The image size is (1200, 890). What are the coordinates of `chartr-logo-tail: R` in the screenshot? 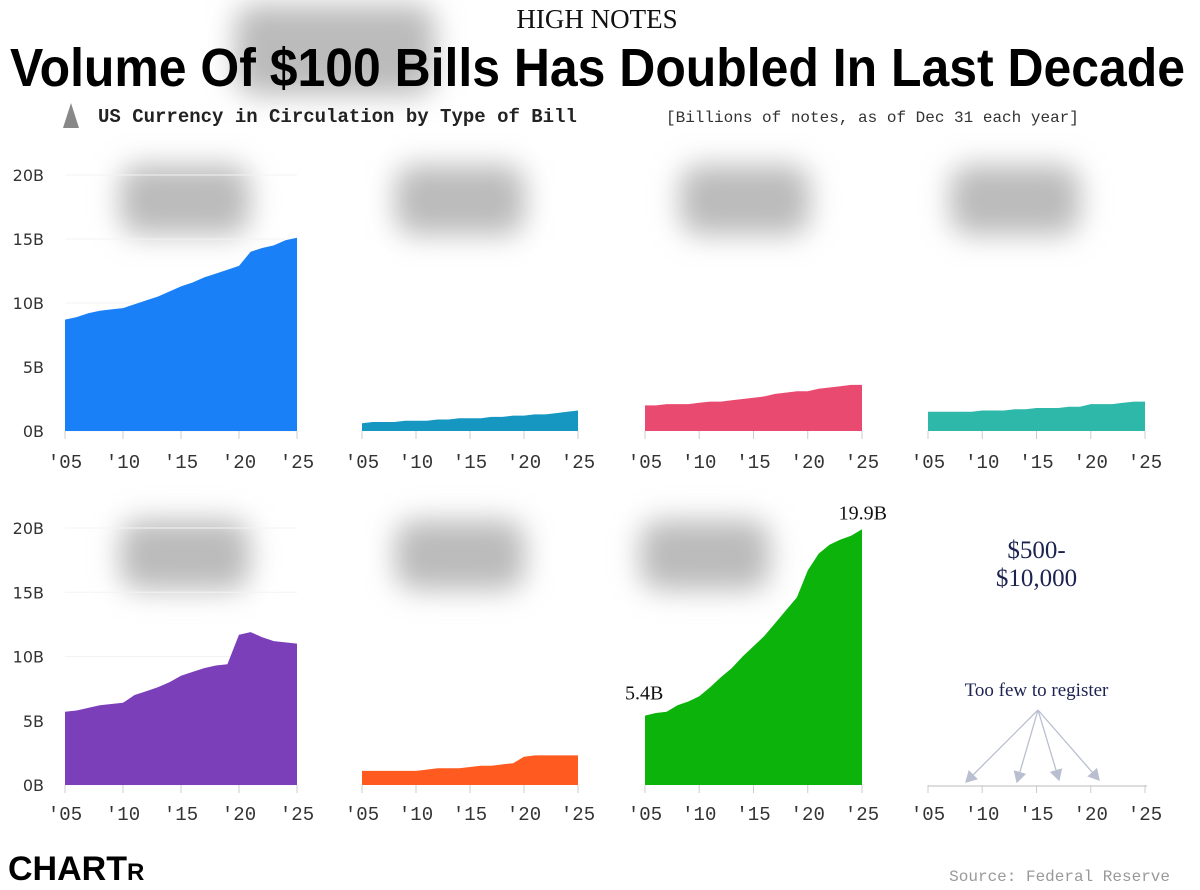 It's located at (135, 872).